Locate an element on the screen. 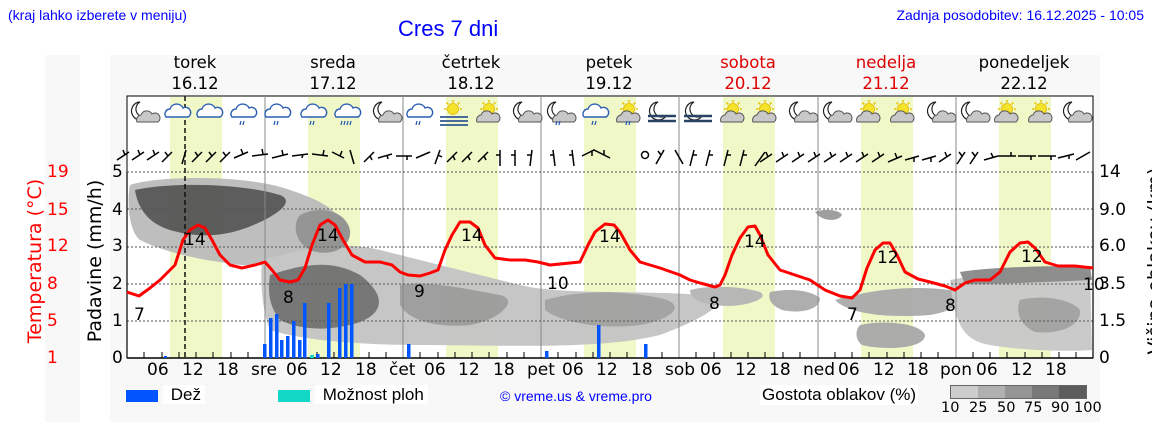 The height and width of the screenshot is (443, 1152). rain-swatch is located at coordinates (142, 395).